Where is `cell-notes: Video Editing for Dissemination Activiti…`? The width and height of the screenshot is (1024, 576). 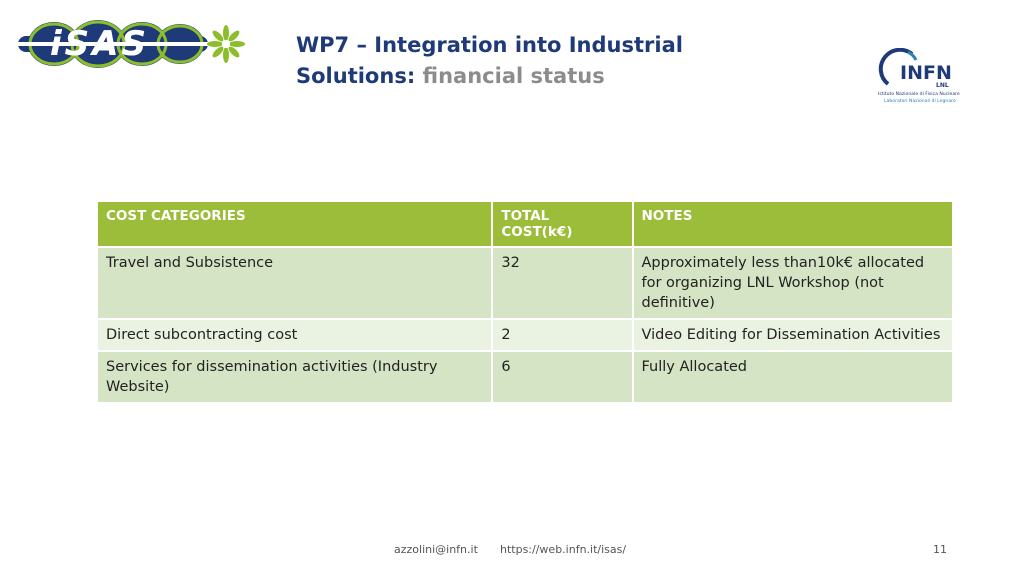
cell-notes: Video Editing for Dissemination Activiti… is located at coordinates (792, 335).